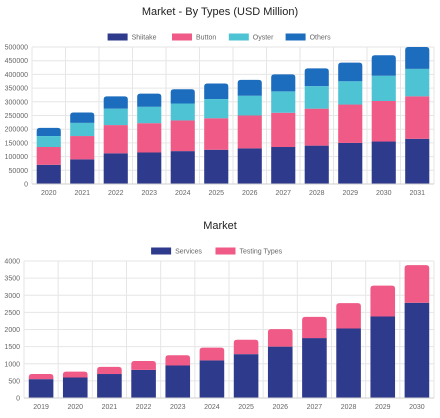 The height and width of the screenshot is (418, 440). What do you see at coordinates (19, 171) in the screenshot?
I see `y-tick-label: 50000` at bounding box center [19, 171].